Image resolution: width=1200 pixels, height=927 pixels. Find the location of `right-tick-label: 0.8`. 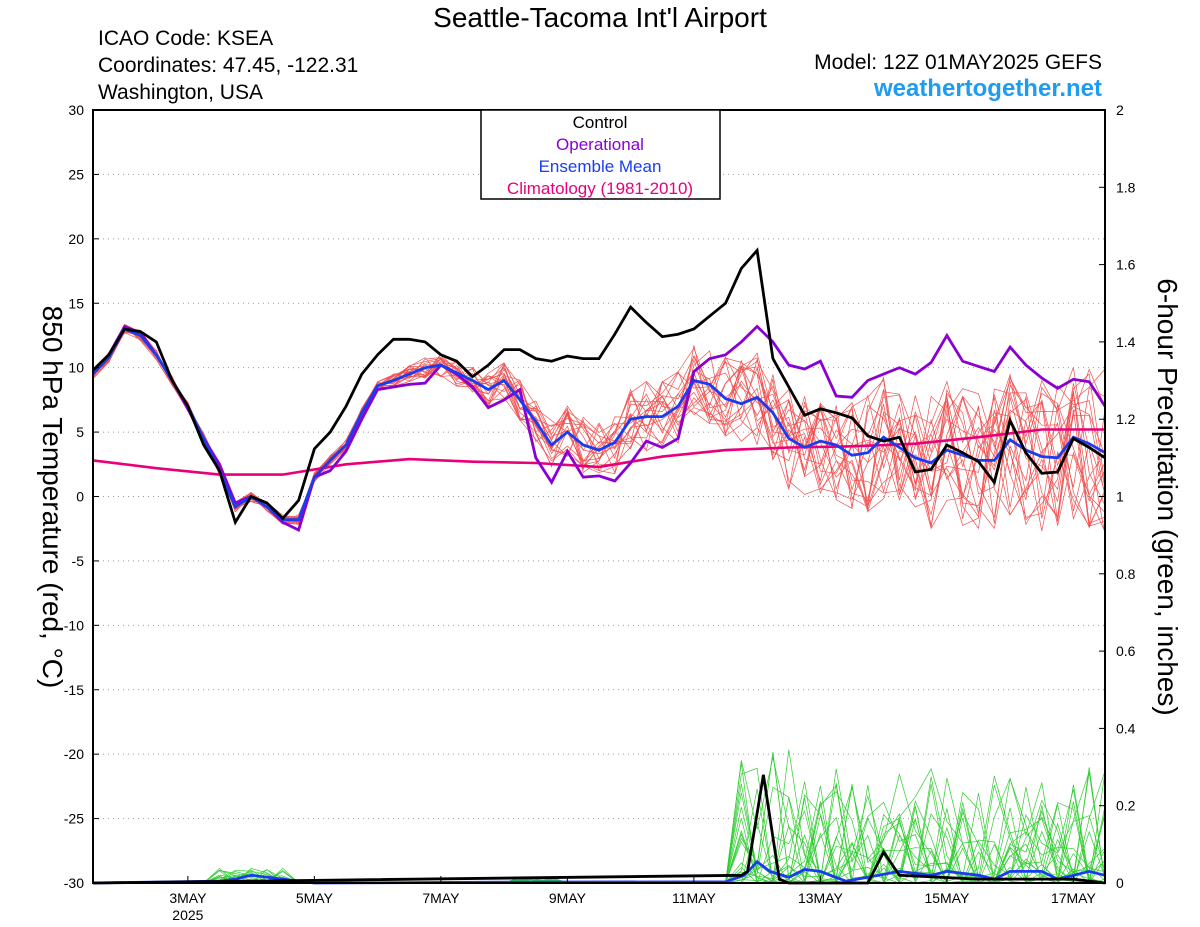

right-tick-label: 0.8 is located at coordinates (1126, 574).